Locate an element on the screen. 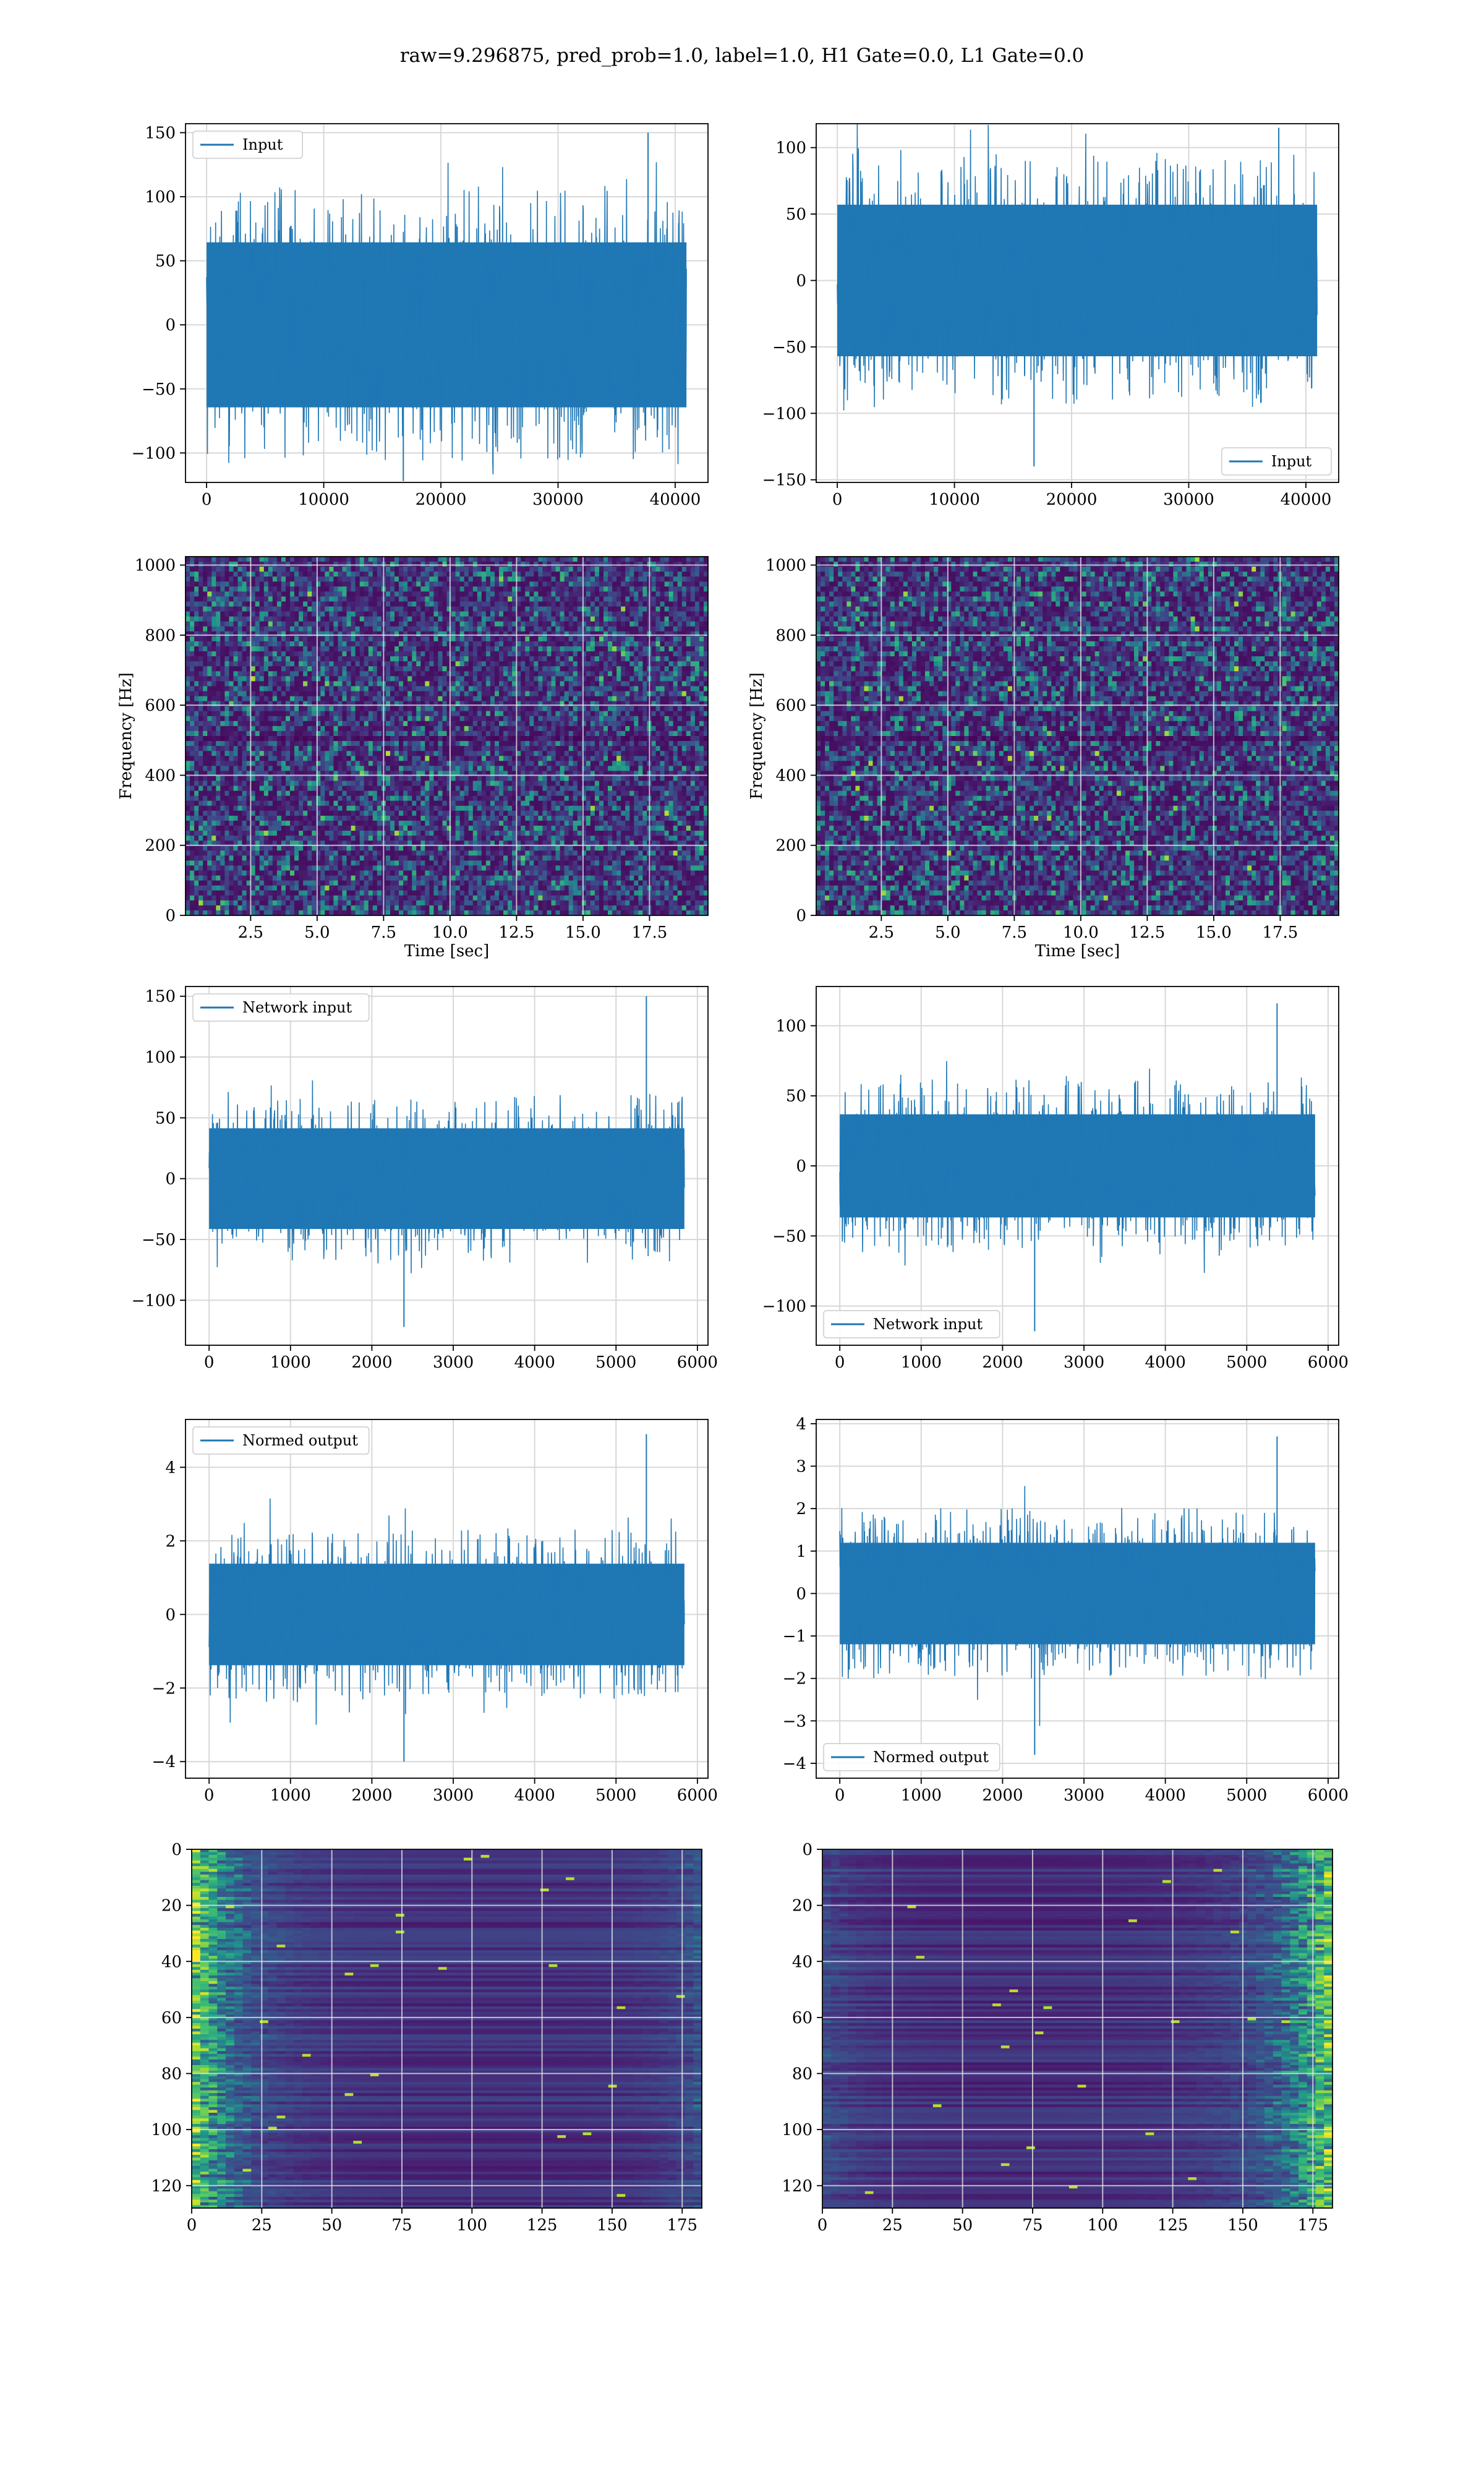 The height and width of the screenshot is (2474, 1484). row1-right-ytick-label: −100 is located at coordinates (784, 414).